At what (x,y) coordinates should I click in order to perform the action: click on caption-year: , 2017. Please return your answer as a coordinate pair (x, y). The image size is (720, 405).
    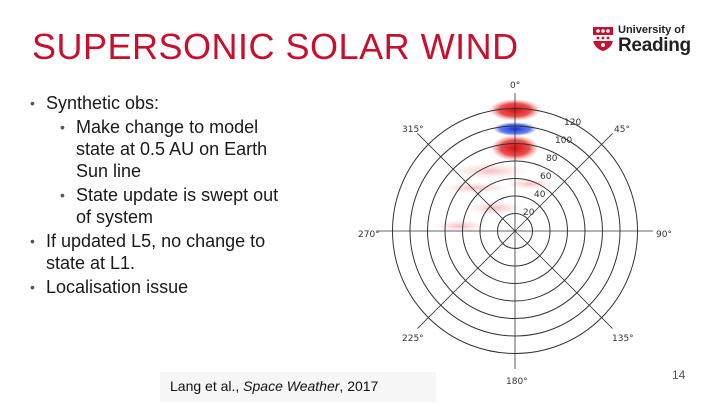
    Looking at the image, I should click on (359, 386).